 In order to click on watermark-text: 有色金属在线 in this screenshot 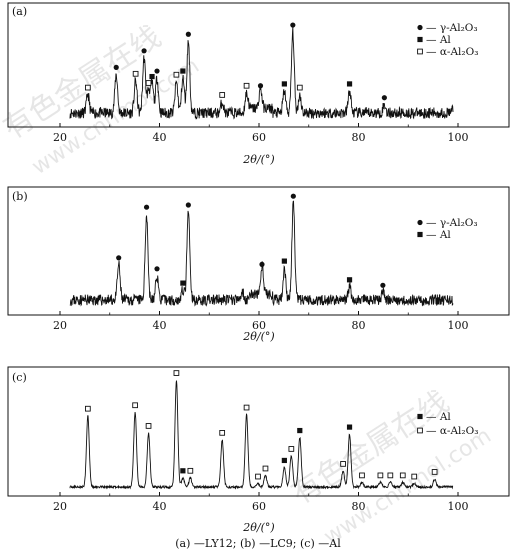, I will do `click(370, 447)`.